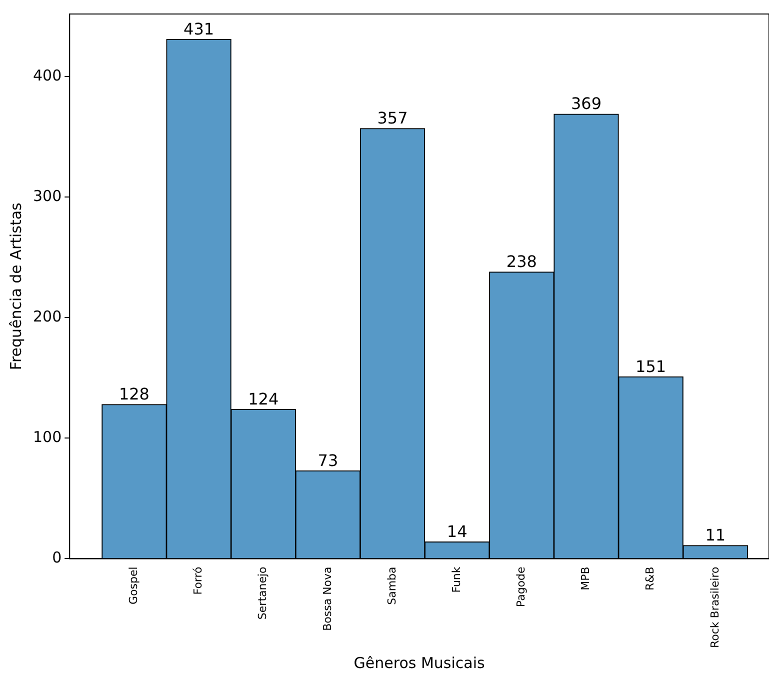 The height and width of the screenshot is (681, 769). What do you see at coordinates (420, 663) in the screenshot?
I see `x-axis-title: Gêneros Musicais` at bounding box center [420, 663].